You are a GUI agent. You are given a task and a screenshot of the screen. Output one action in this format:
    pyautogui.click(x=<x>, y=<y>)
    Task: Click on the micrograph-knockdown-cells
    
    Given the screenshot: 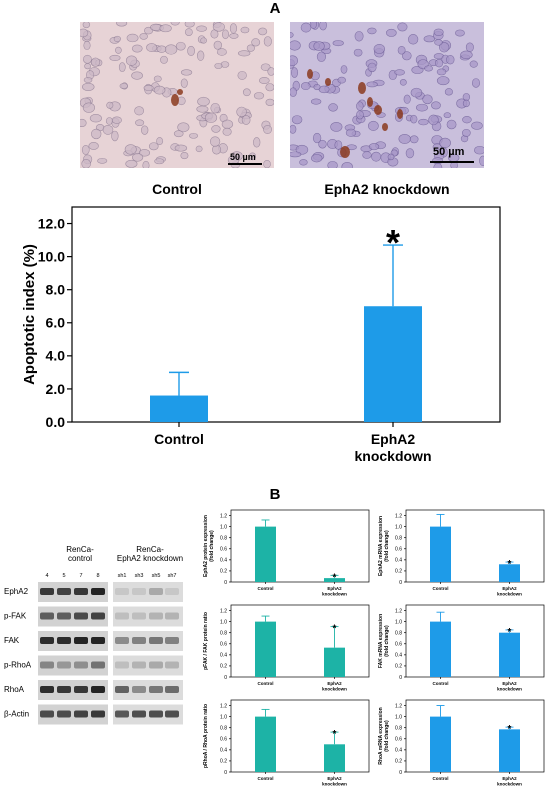 What is the action you would take?
    pyautogui.click(x=387, y=95)
    